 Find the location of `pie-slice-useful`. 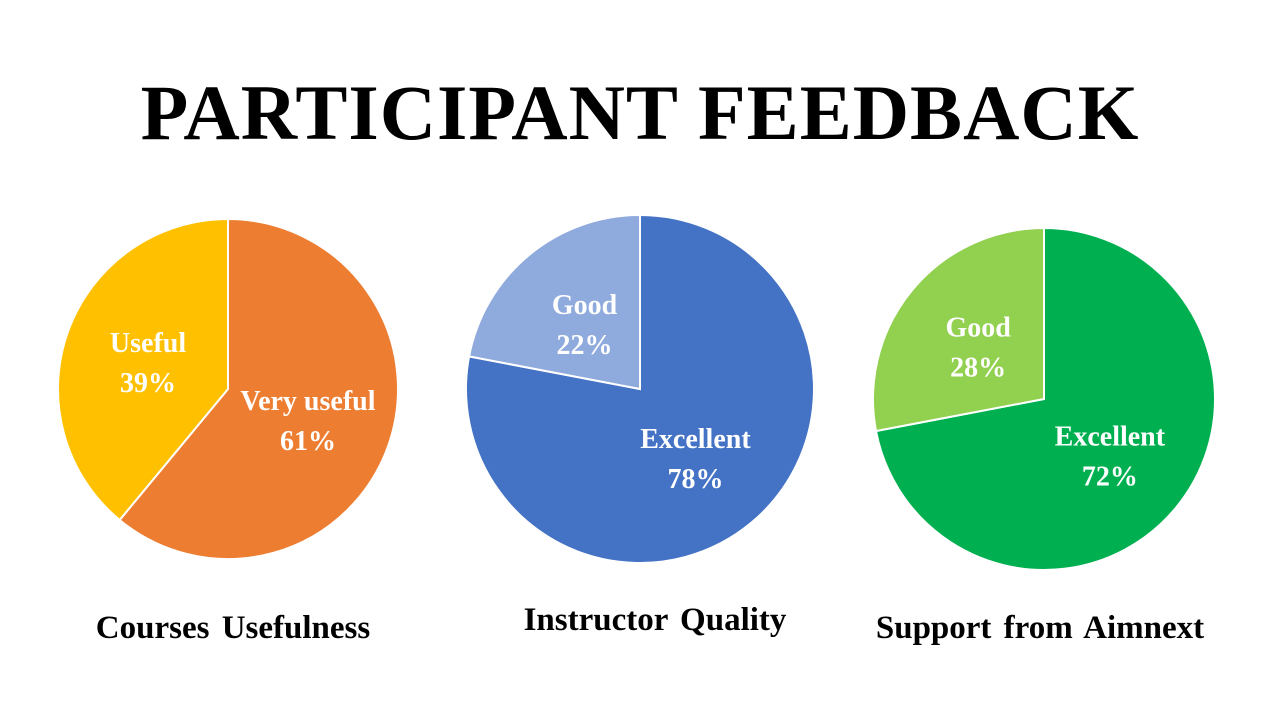

pie-slice-useful is located at coordinates (143, 369).